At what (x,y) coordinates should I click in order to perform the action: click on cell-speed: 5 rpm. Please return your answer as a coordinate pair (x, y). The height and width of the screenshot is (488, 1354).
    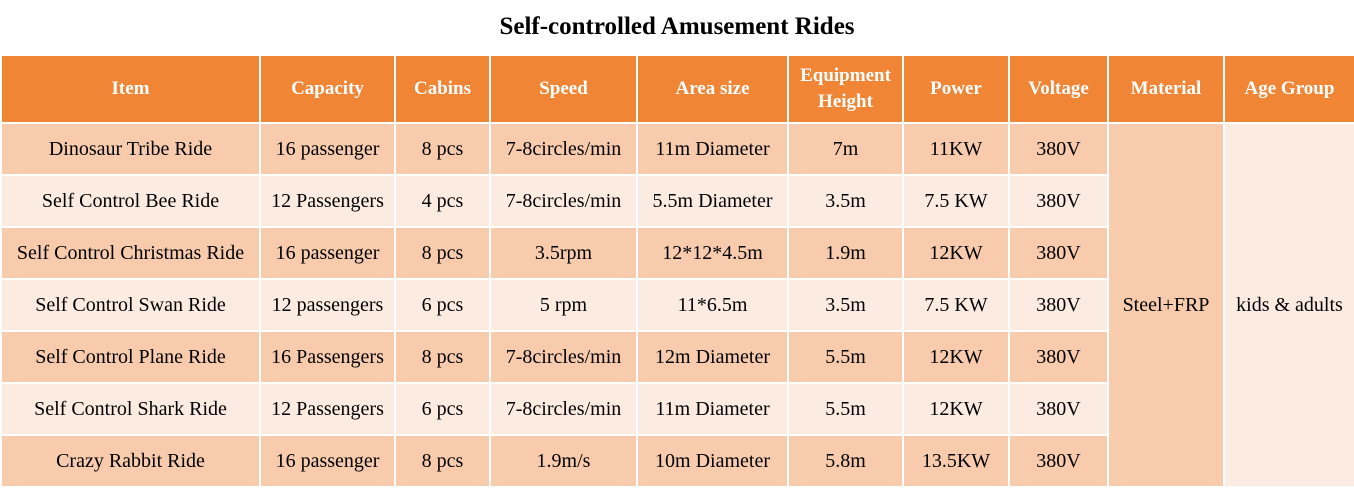
    Looking at the image, I should click on (563, 305).